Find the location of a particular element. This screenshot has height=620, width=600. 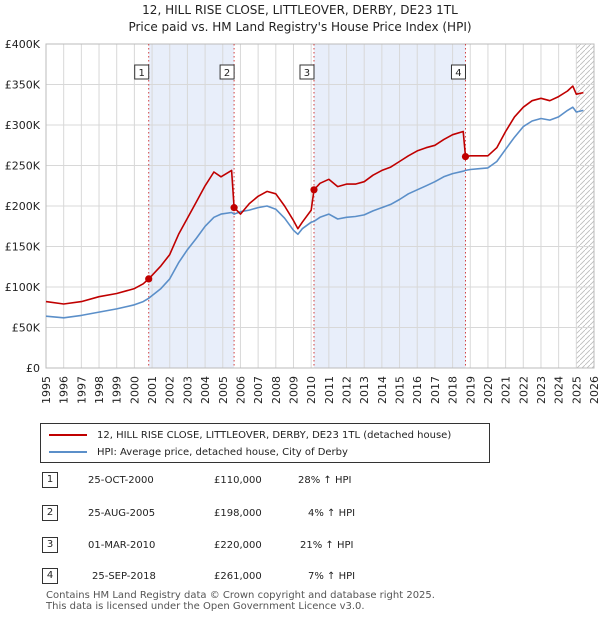

sale-date: 25-AUG-2005 is located at coordinates (122, 513).